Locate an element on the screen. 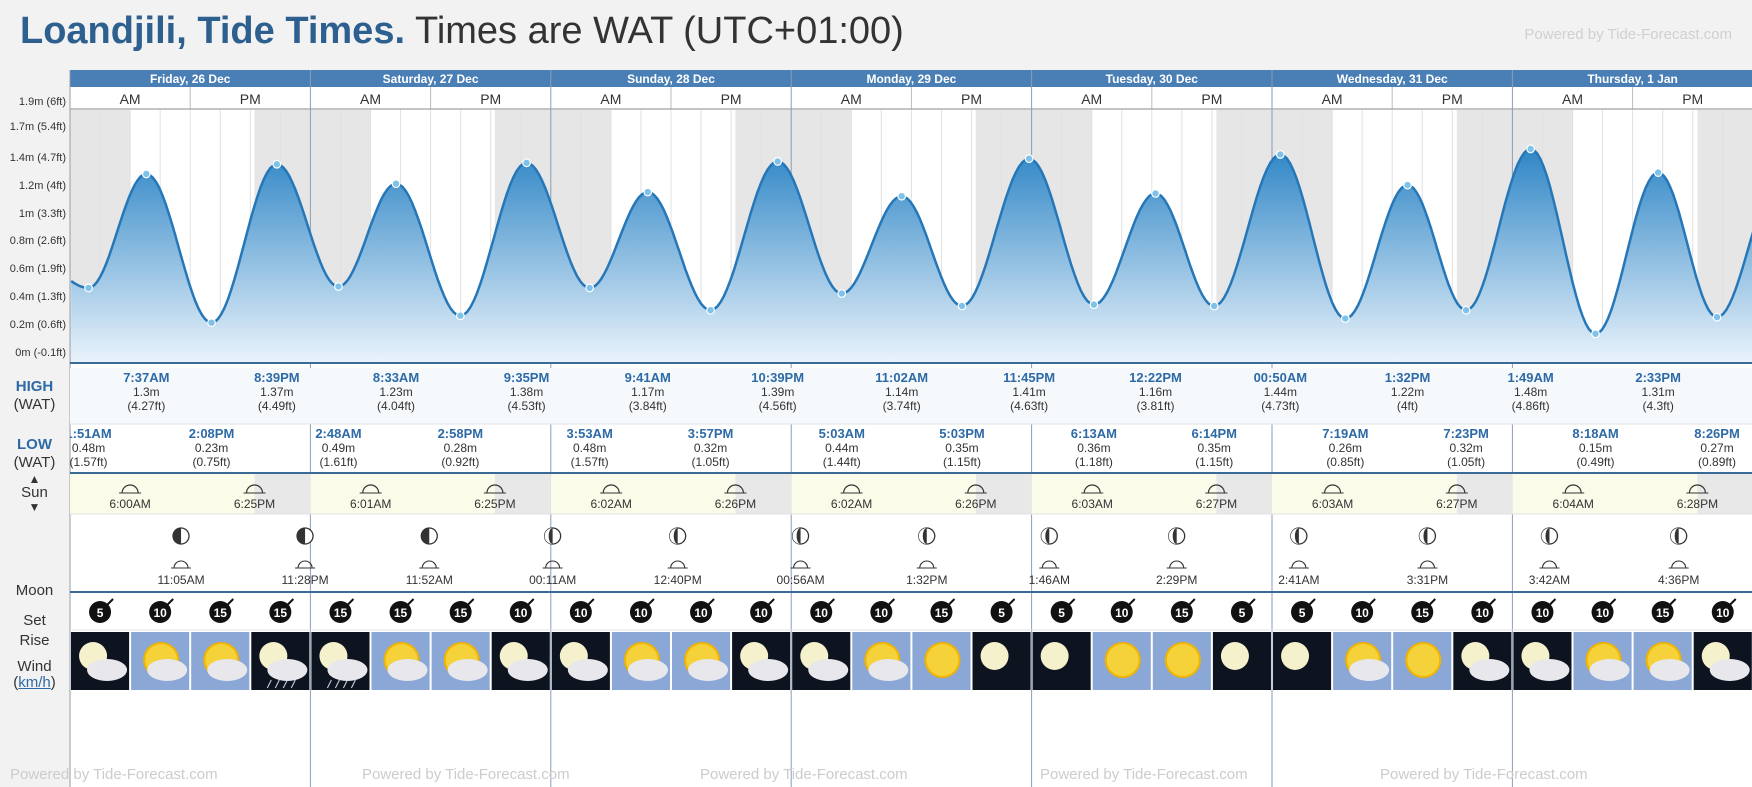 Image resolution: width=1752 pixels, height=787 pixels. low-tide-height-ft: (1.57ft) is located at coordinates (590, 462).